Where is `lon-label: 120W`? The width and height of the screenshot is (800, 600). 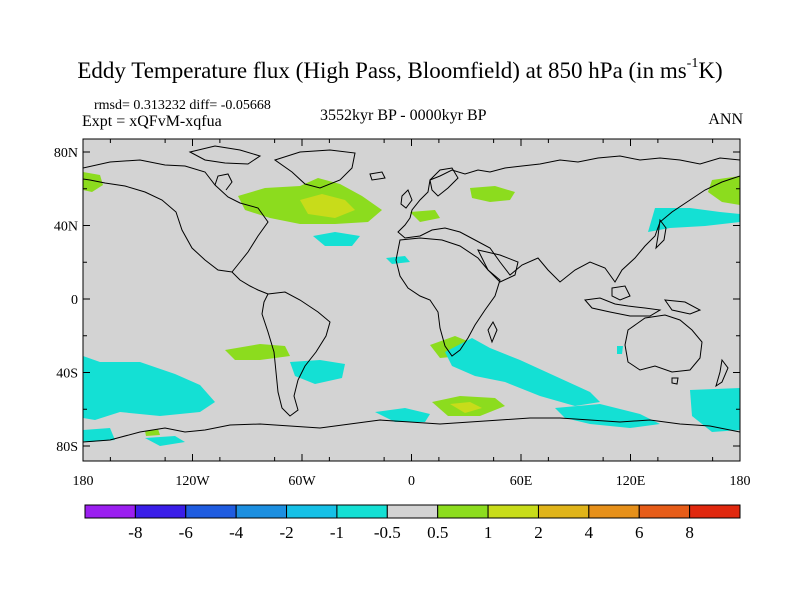
lon-label: 120W is located at coordinates (192, 481).